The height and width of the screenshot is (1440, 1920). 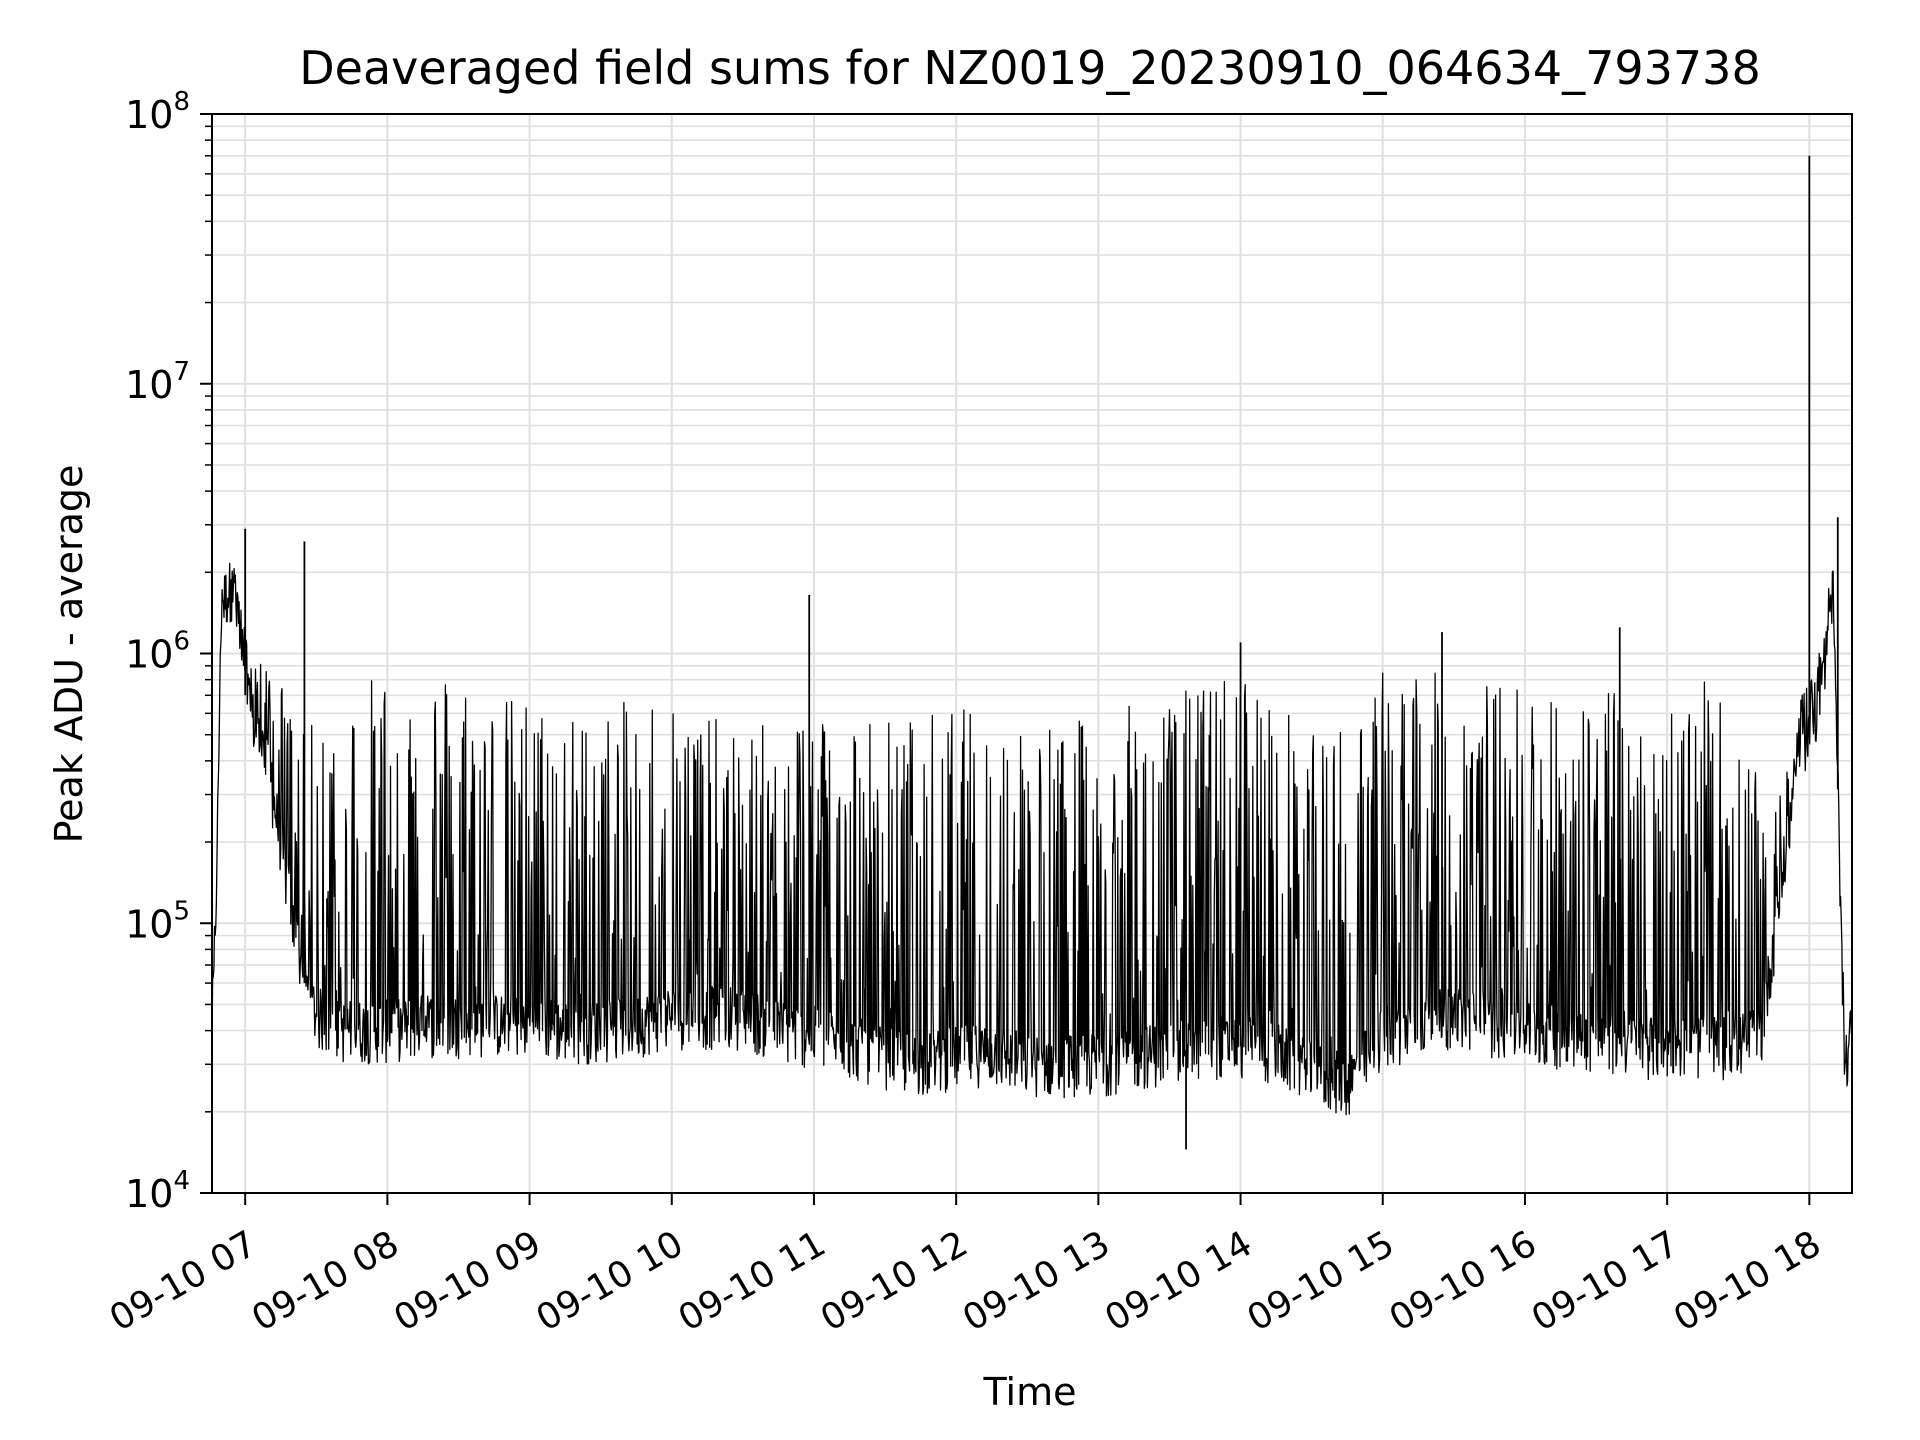 I want to click on y-tick-label: 10⁵, so click(x=157, y=921).